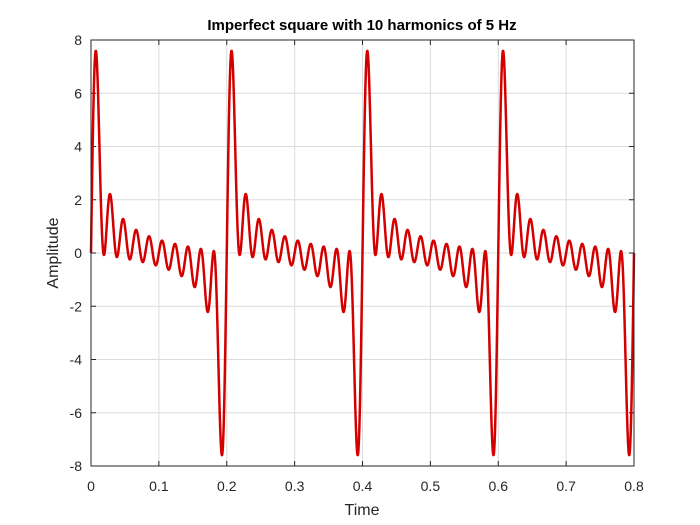 This screenshot has width=700, height=525. I want to click on y-tick-label: 2, so click(78, 200).